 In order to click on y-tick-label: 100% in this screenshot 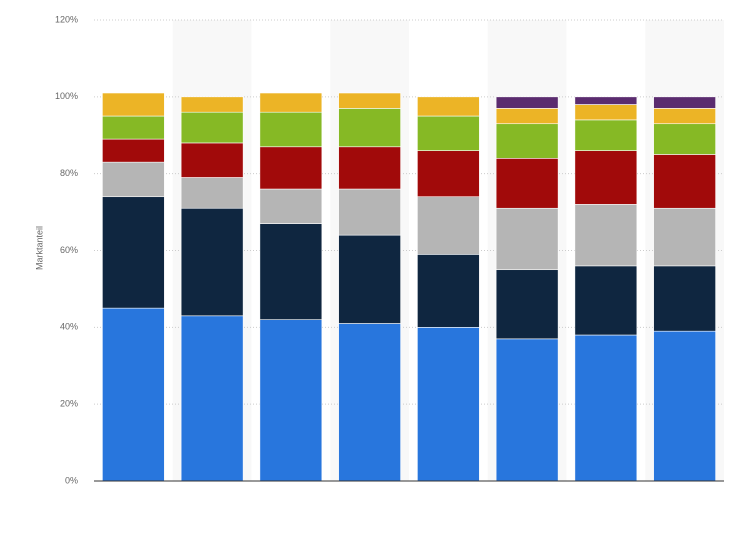, I will do `click(66, 96)`.